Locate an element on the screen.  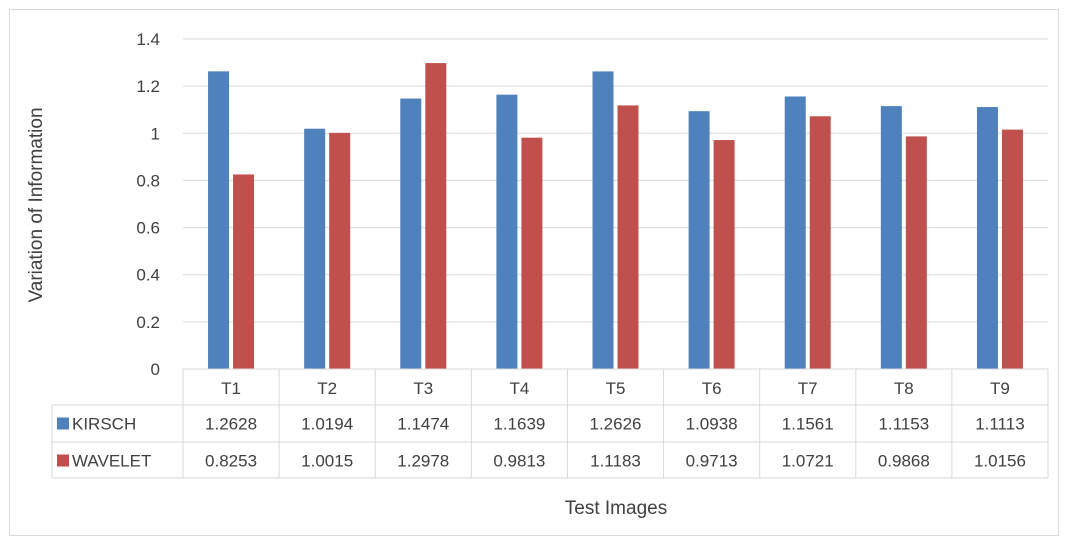
data-label: 1.1639 is located at coordinates (519, 424).